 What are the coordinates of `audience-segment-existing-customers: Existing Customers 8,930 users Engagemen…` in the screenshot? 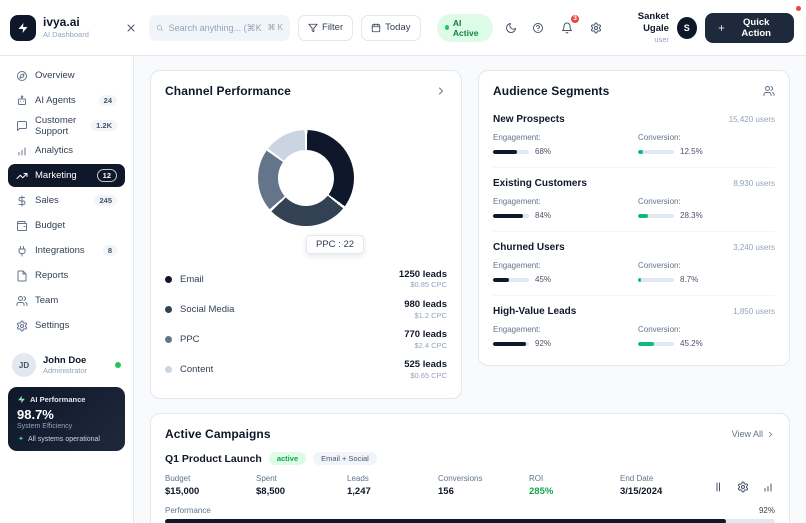 It's located at (634, 200).